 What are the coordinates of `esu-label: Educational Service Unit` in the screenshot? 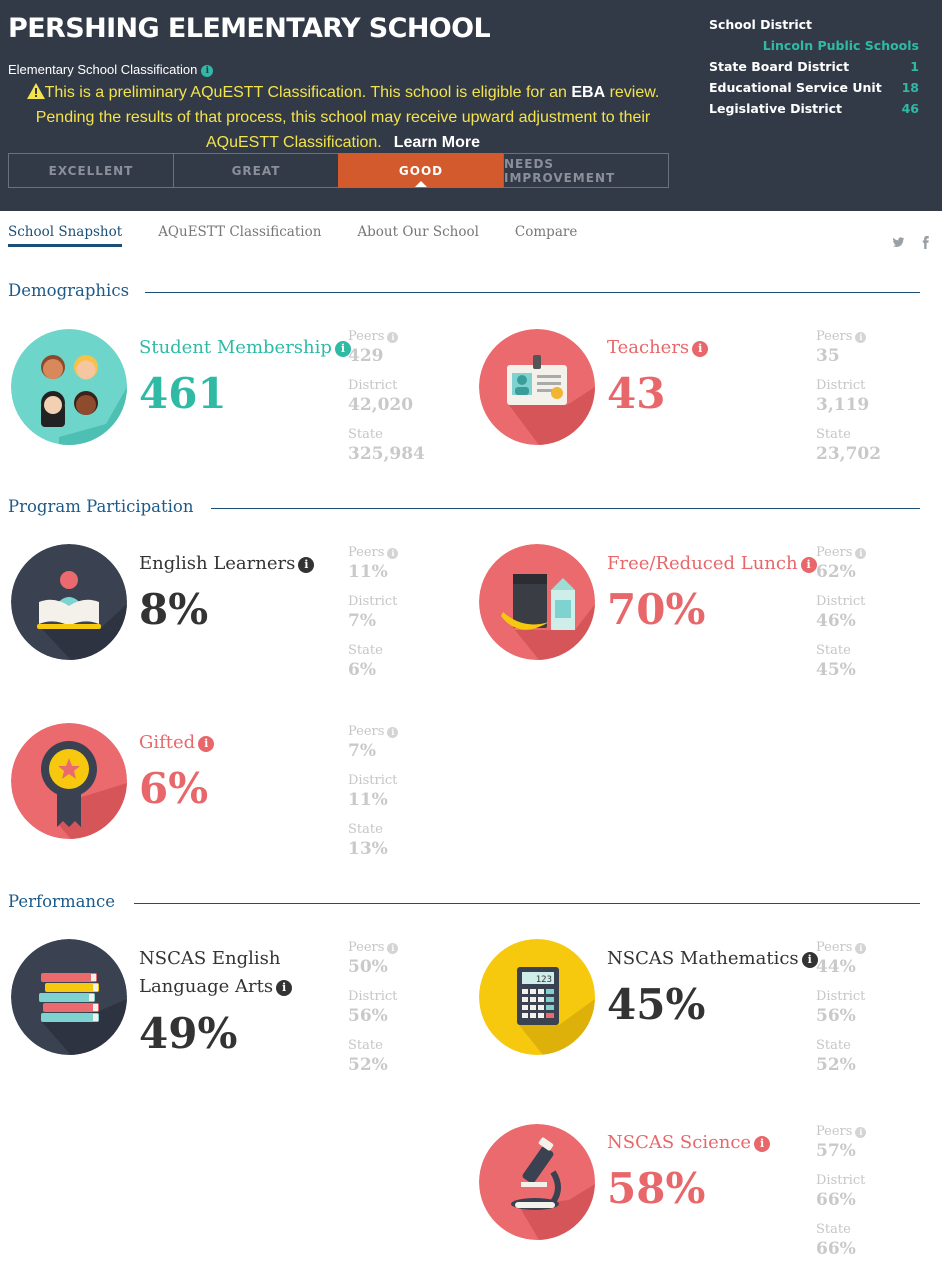 It's located at (795, 87).